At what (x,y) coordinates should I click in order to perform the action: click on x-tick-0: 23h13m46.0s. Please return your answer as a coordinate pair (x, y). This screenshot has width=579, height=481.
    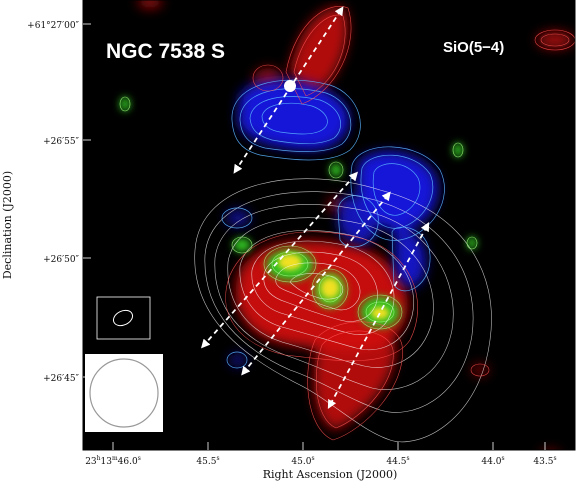
    Looking at the image, I should click on (113, 461).